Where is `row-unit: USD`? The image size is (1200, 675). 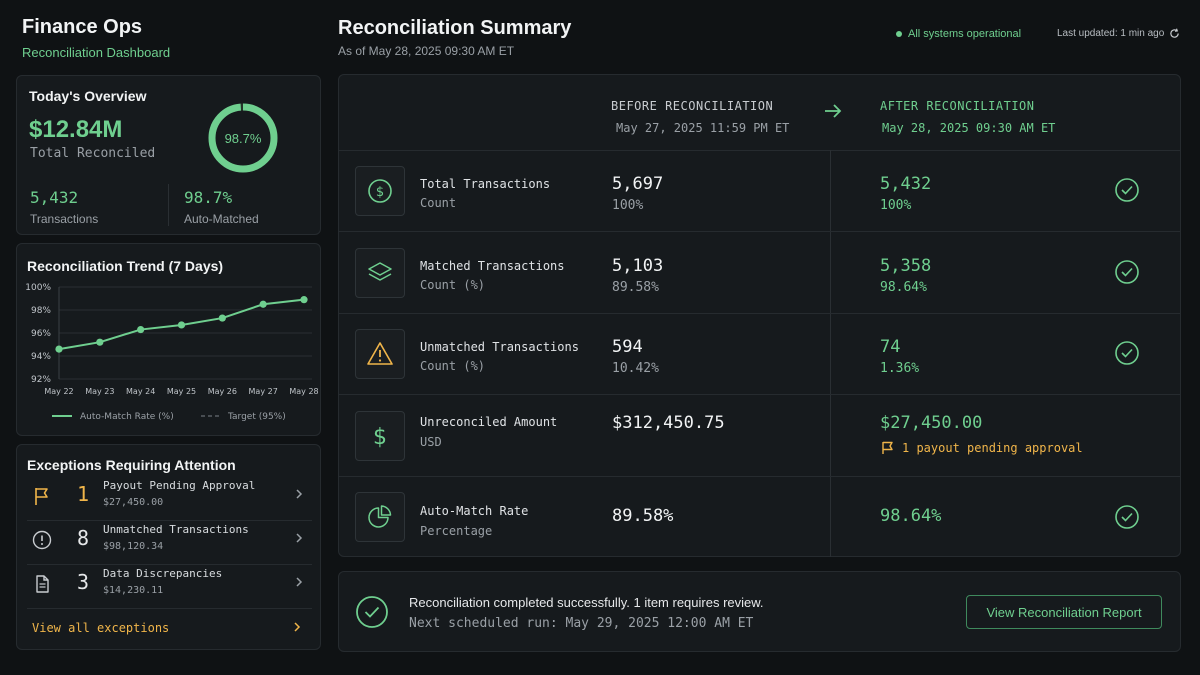
row-unit: USD is located at coordinates (431, 442).